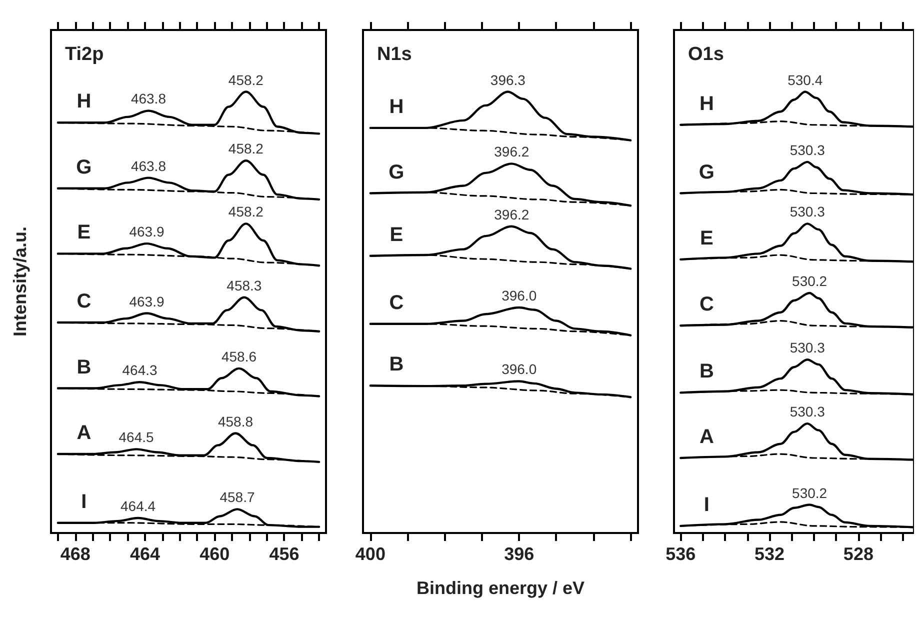 The image size is (922, 619). I want to click on x-tick-label: 536, so click(681, 554).